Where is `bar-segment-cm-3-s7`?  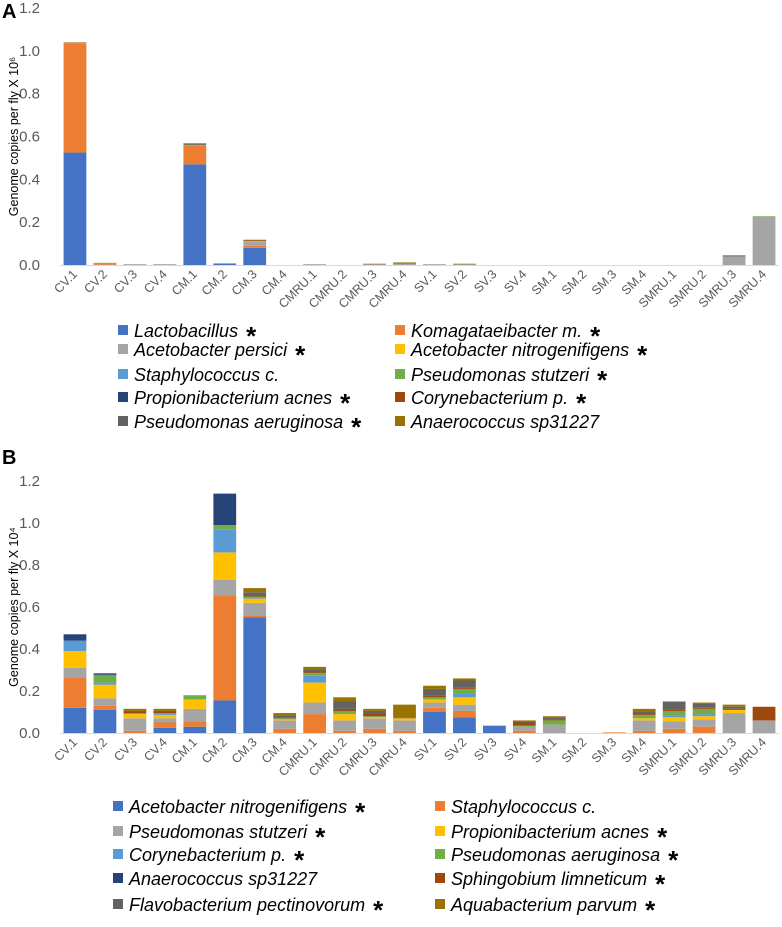
bar-segment-cm-3-s7 is located at coordinates (255, 241).